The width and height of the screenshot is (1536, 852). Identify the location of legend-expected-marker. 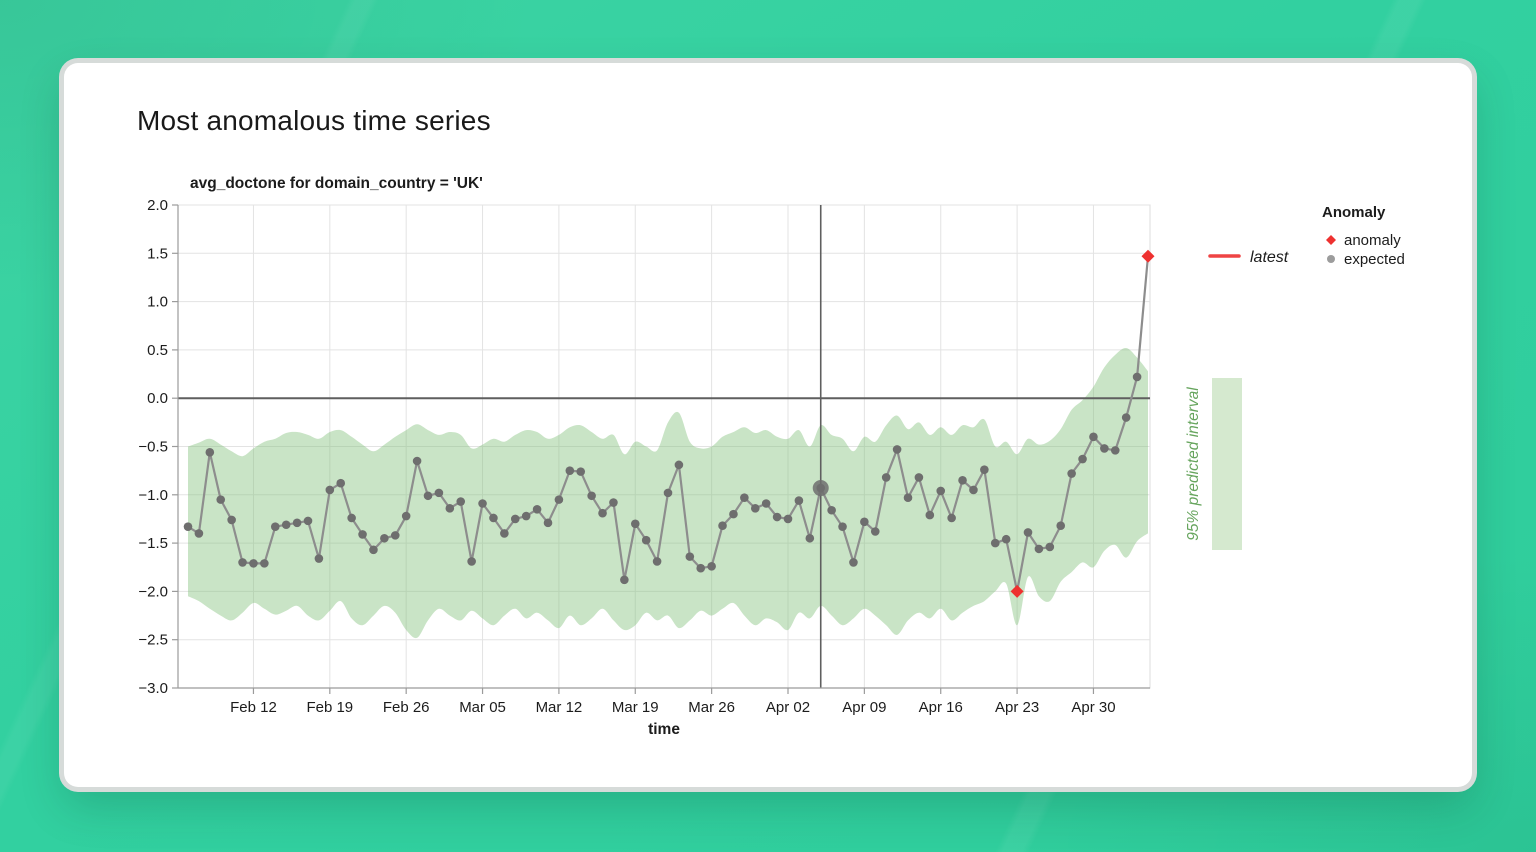
(1331, 259).